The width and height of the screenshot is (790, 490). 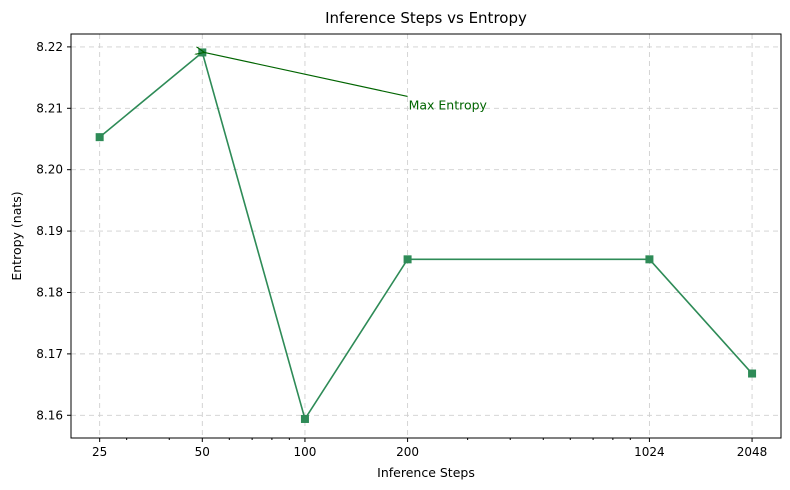 I want to click on x-tick-label: 200, so click(x=407, y=452).